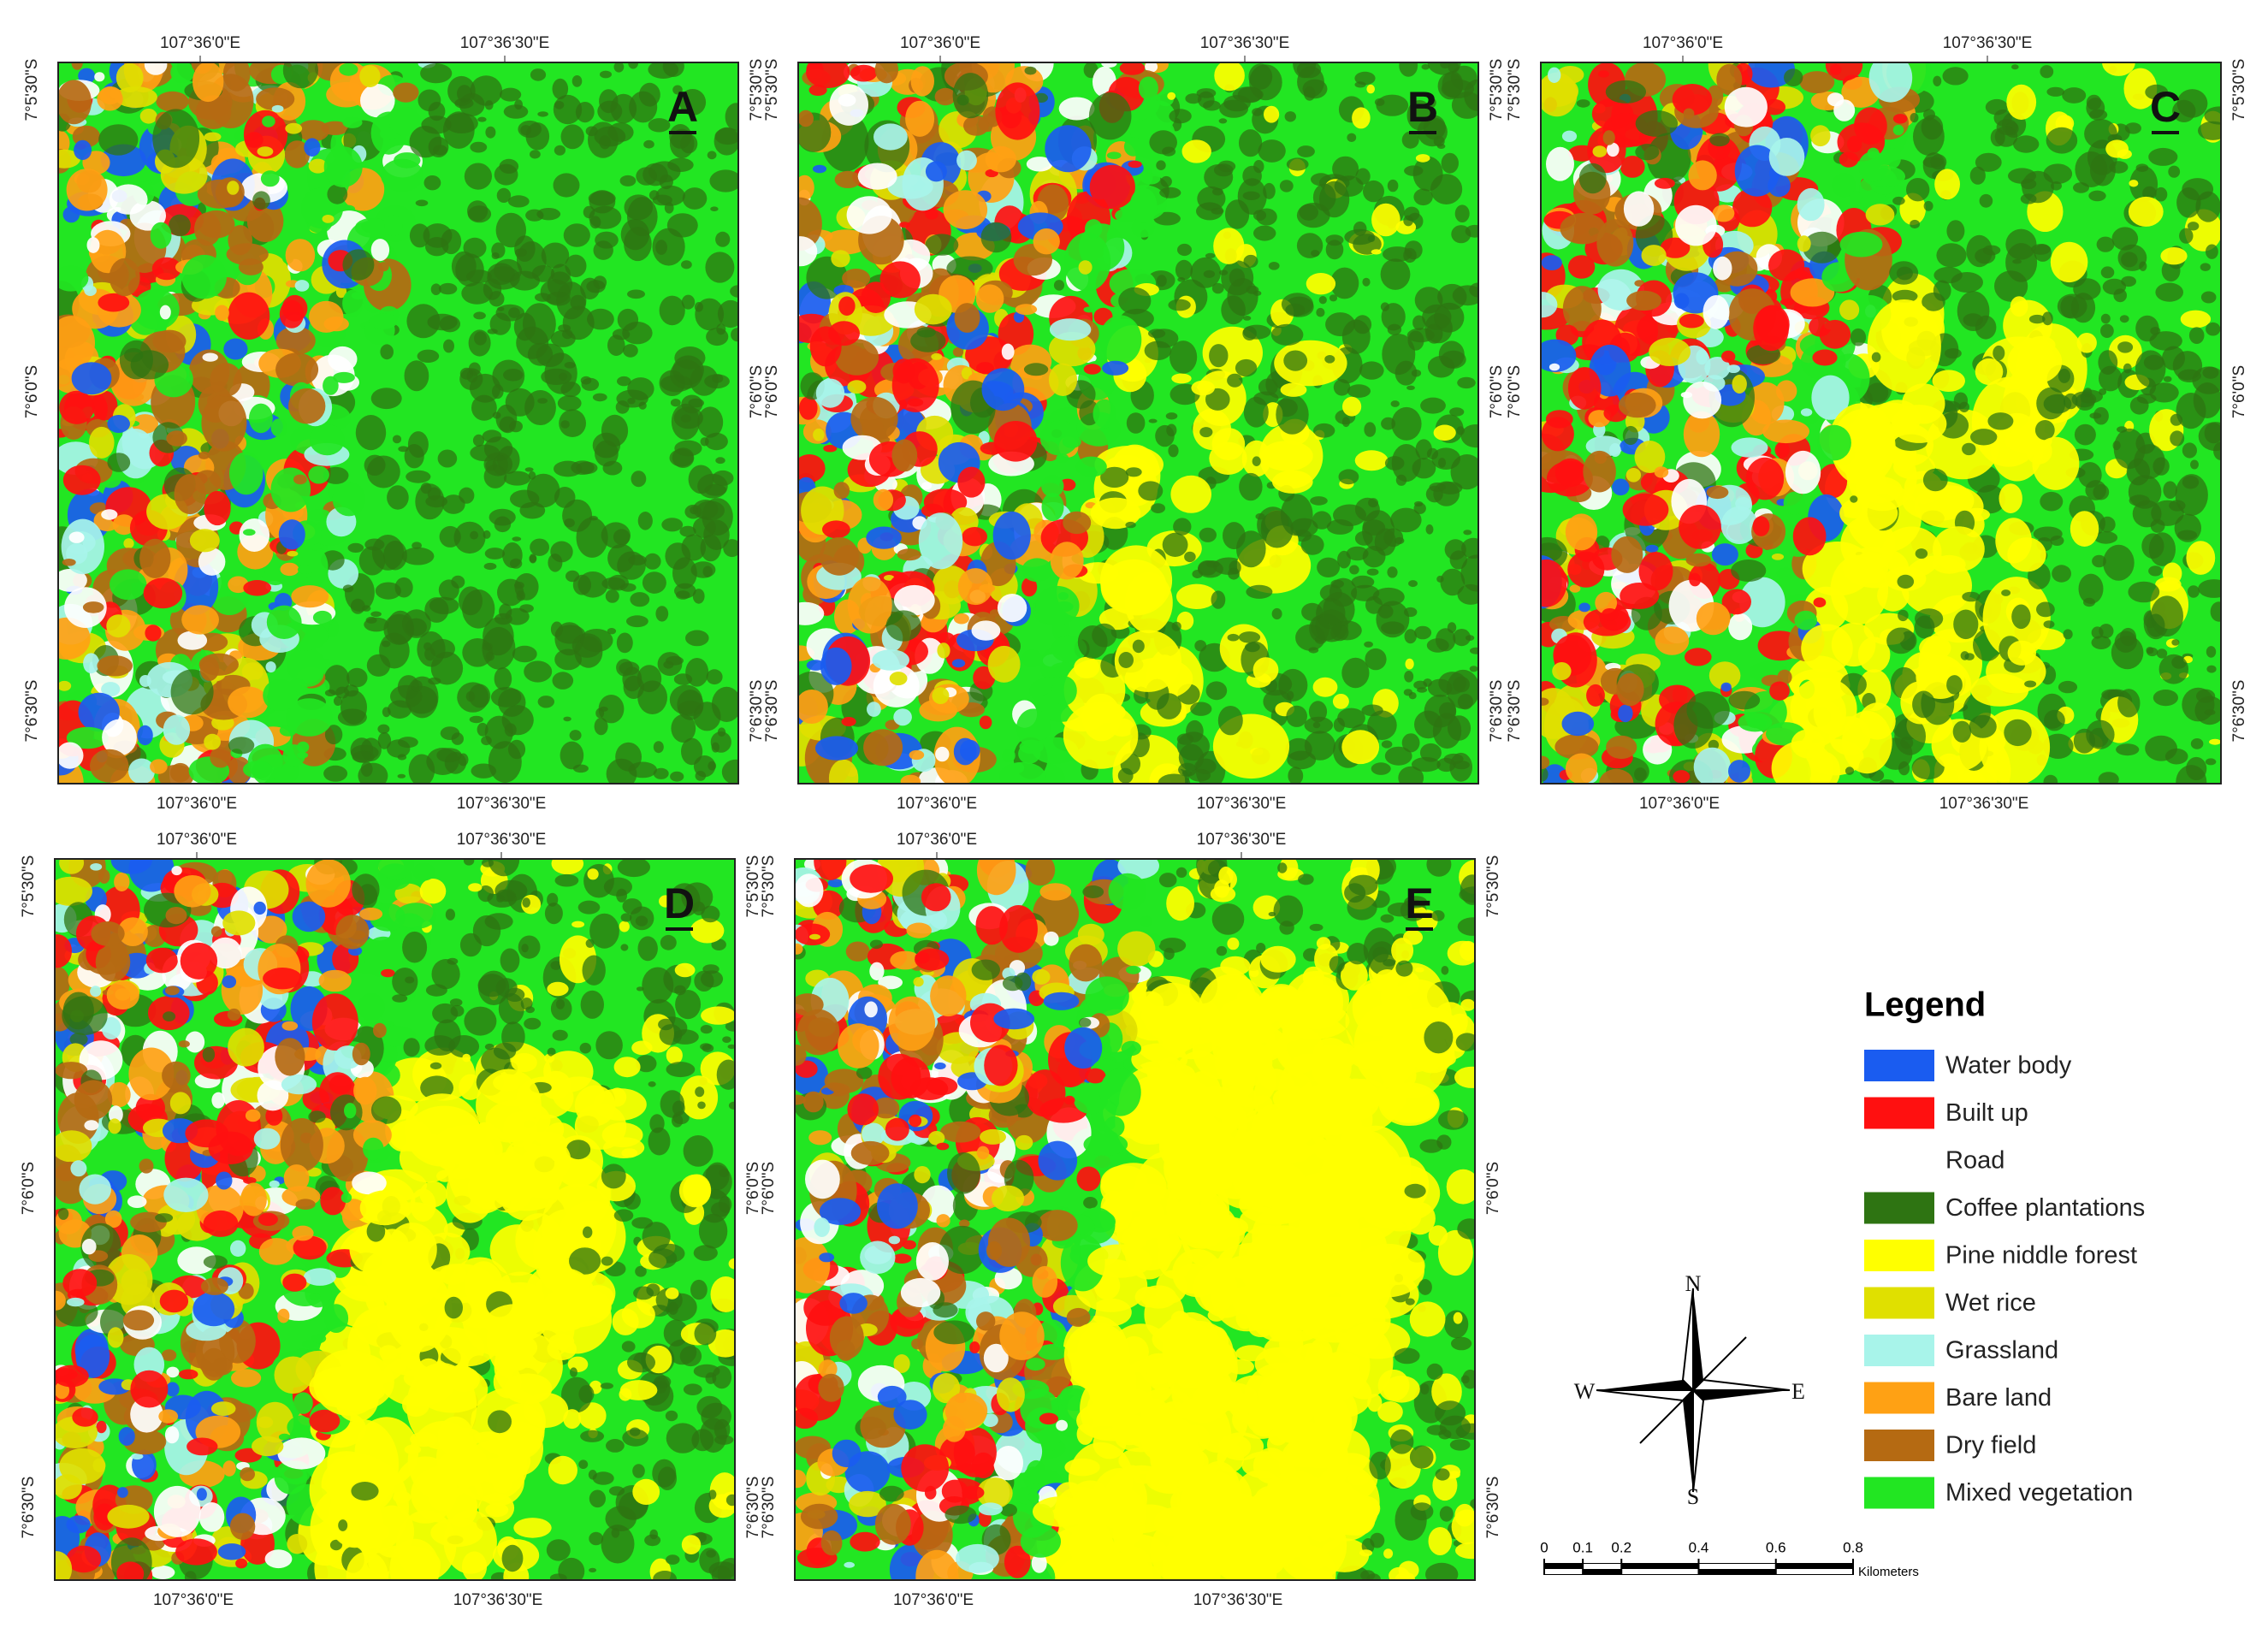 The width and height of the screenshot is (2268, 1634). Describe the element at coordinates (1135, 1219) in the screenshot. I see `land-cover-raster` at that location.